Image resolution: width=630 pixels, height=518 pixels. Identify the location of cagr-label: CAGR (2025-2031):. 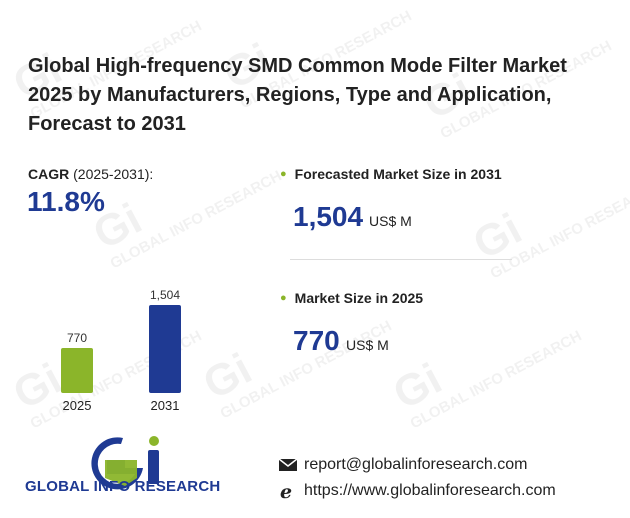
(90, 174).